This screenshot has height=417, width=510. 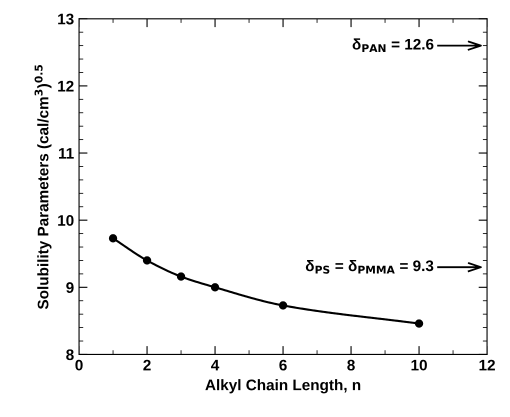 I want to click on ref-line-label: δ$_{PAN}$ = 12.6, so click(x=393, y=45).